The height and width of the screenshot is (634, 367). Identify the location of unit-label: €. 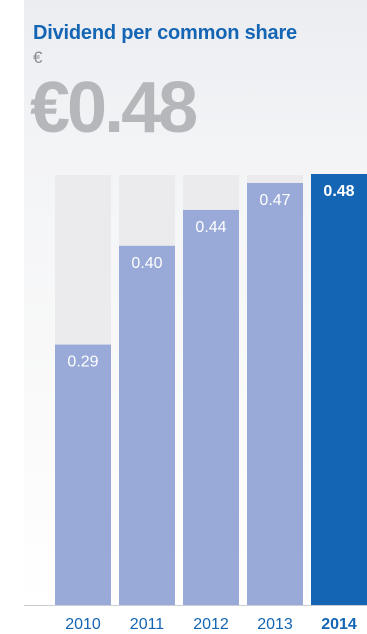
(38, 57).